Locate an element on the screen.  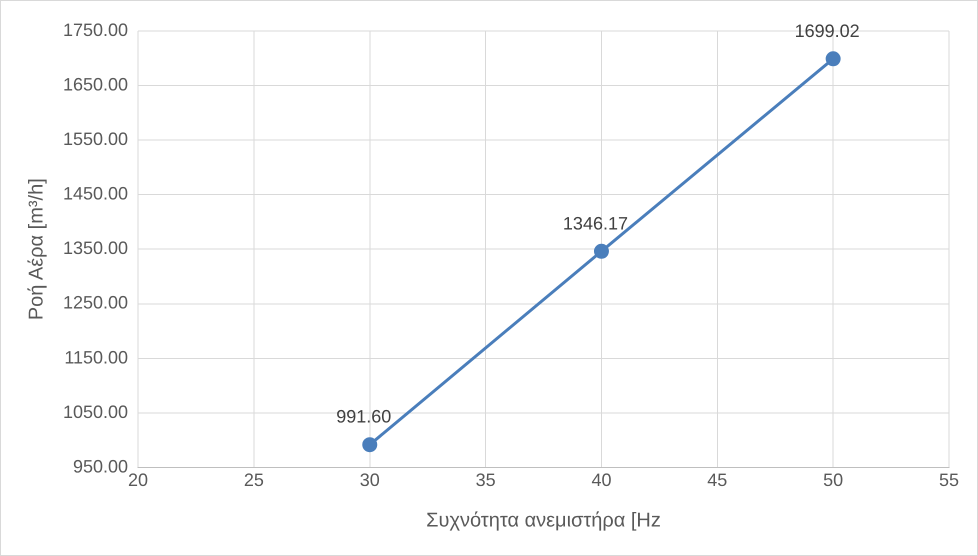
y-tick-label: 1250.00 is located at coordinates (95, 302).